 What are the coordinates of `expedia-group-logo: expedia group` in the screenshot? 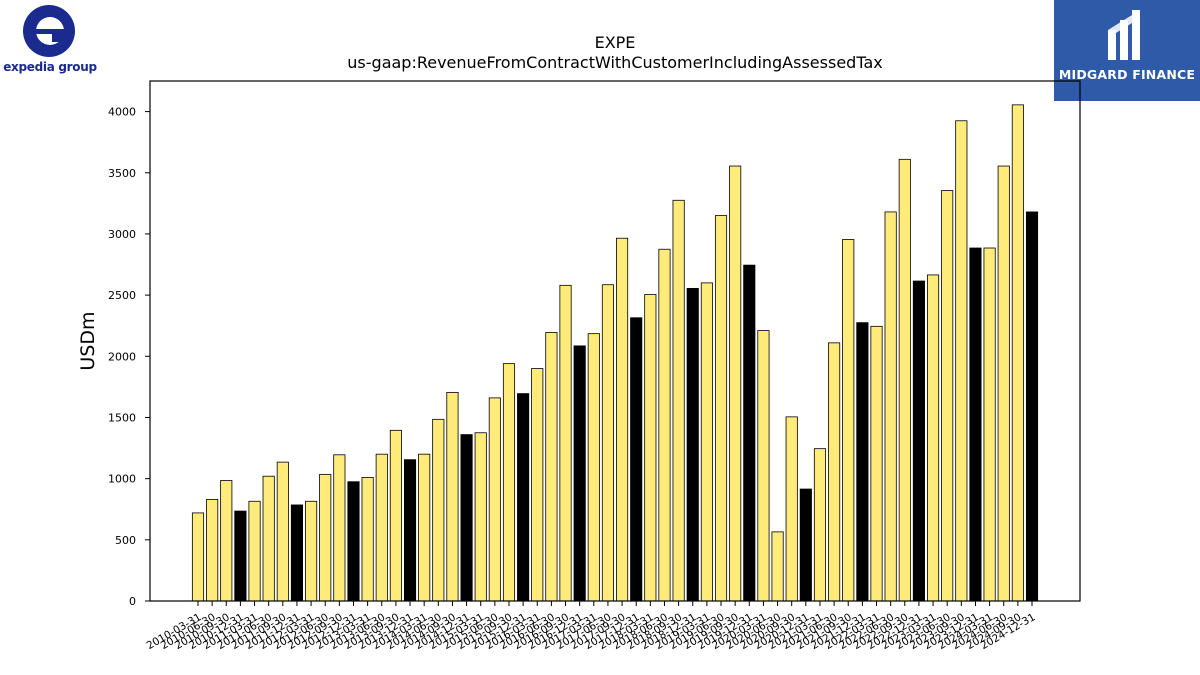 It's located at (50, 42).